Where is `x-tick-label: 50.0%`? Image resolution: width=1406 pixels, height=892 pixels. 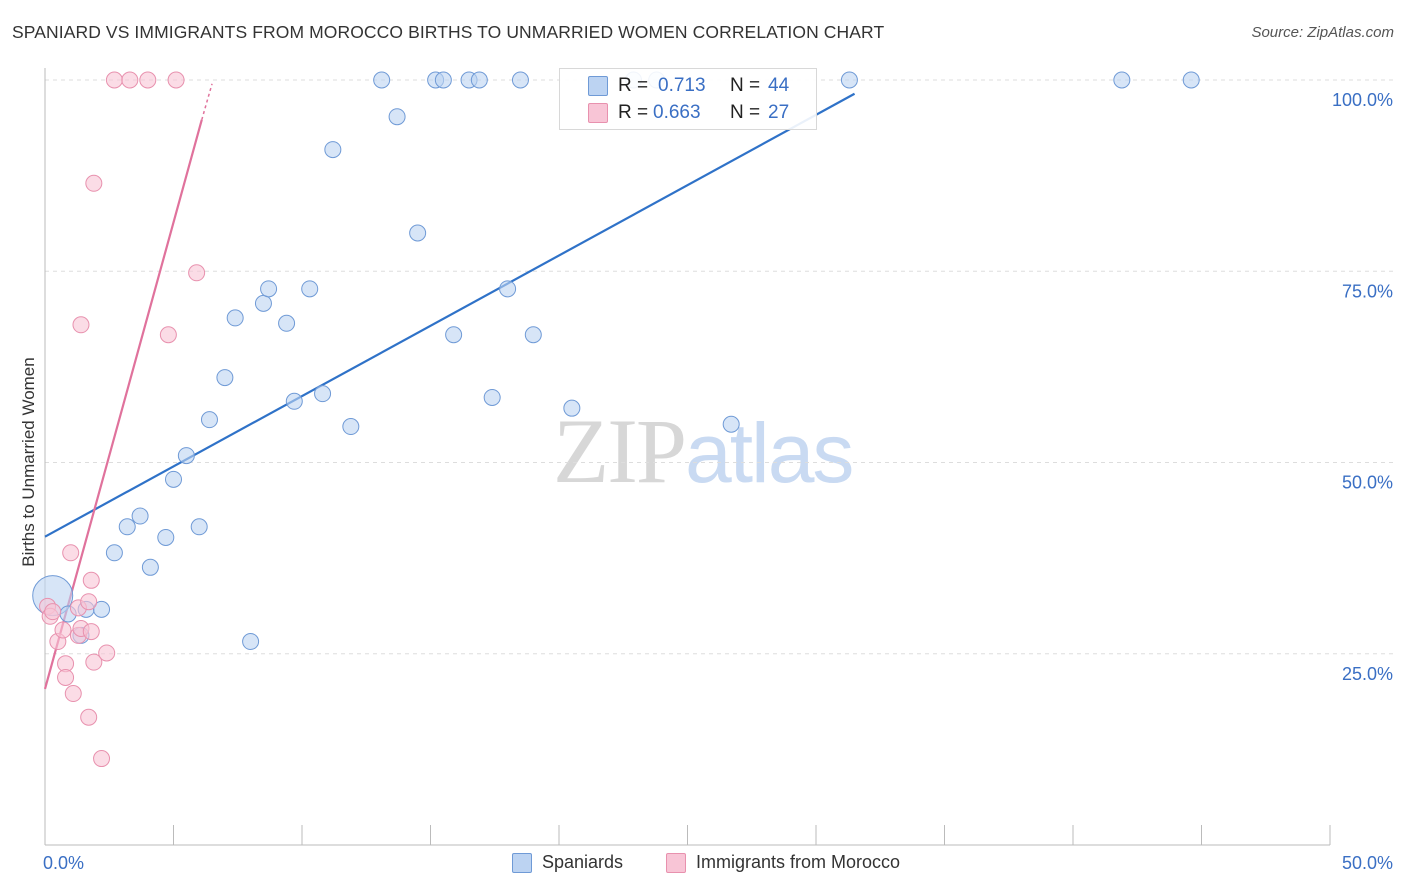
x-tick-label: 50.0% is located at coordinates (1367, 863).